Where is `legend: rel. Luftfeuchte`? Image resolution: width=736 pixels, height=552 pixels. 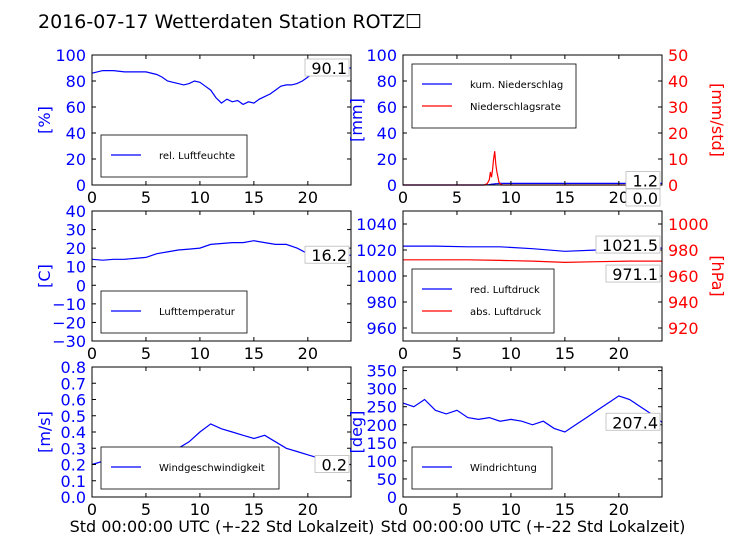 legend: rel. Luftfeuchte is located at coordinates (174, 156).